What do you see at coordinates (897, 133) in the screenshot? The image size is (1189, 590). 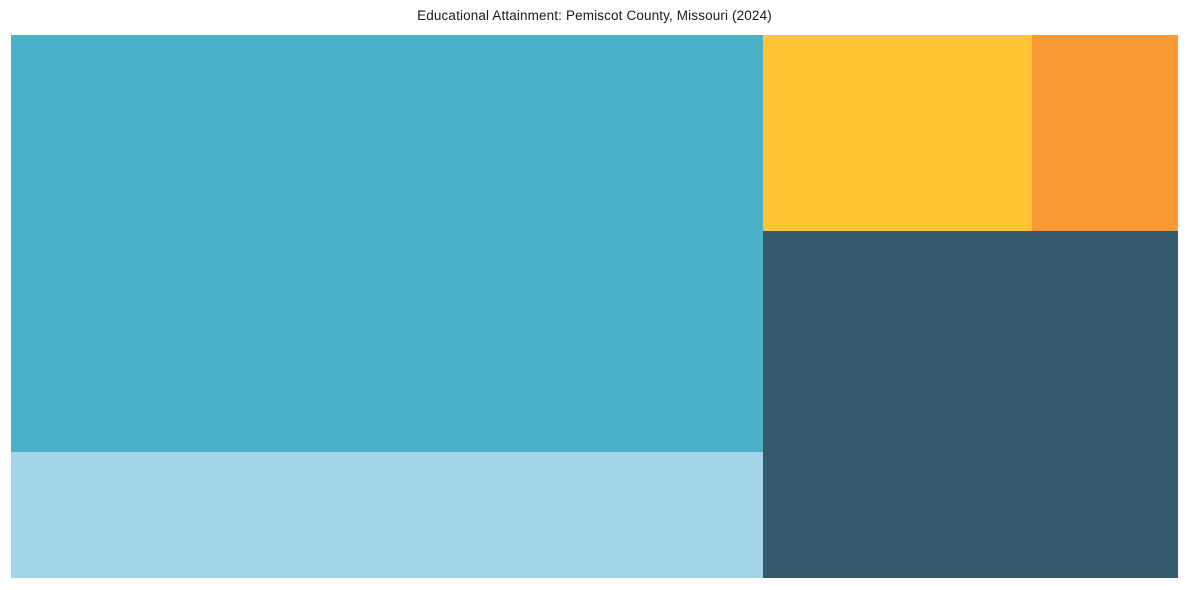 I see `treemap-tile-bachelors-degree: Bachelor's degree` at bounding box center [897, 133].